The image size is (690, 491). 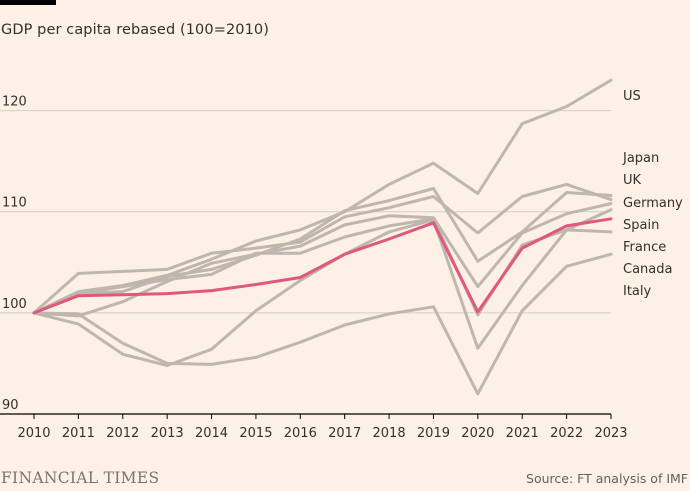 I want to click on x-tick-label-2019: 2019, so click(x=433, y=433).